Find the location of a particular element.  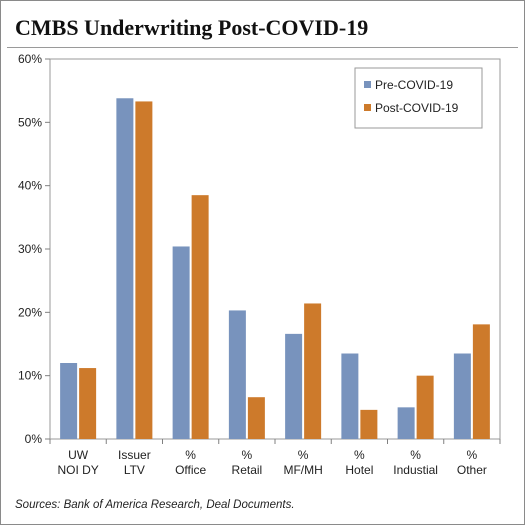

x-category-label: % Retail is located at coordinates (247, 462).